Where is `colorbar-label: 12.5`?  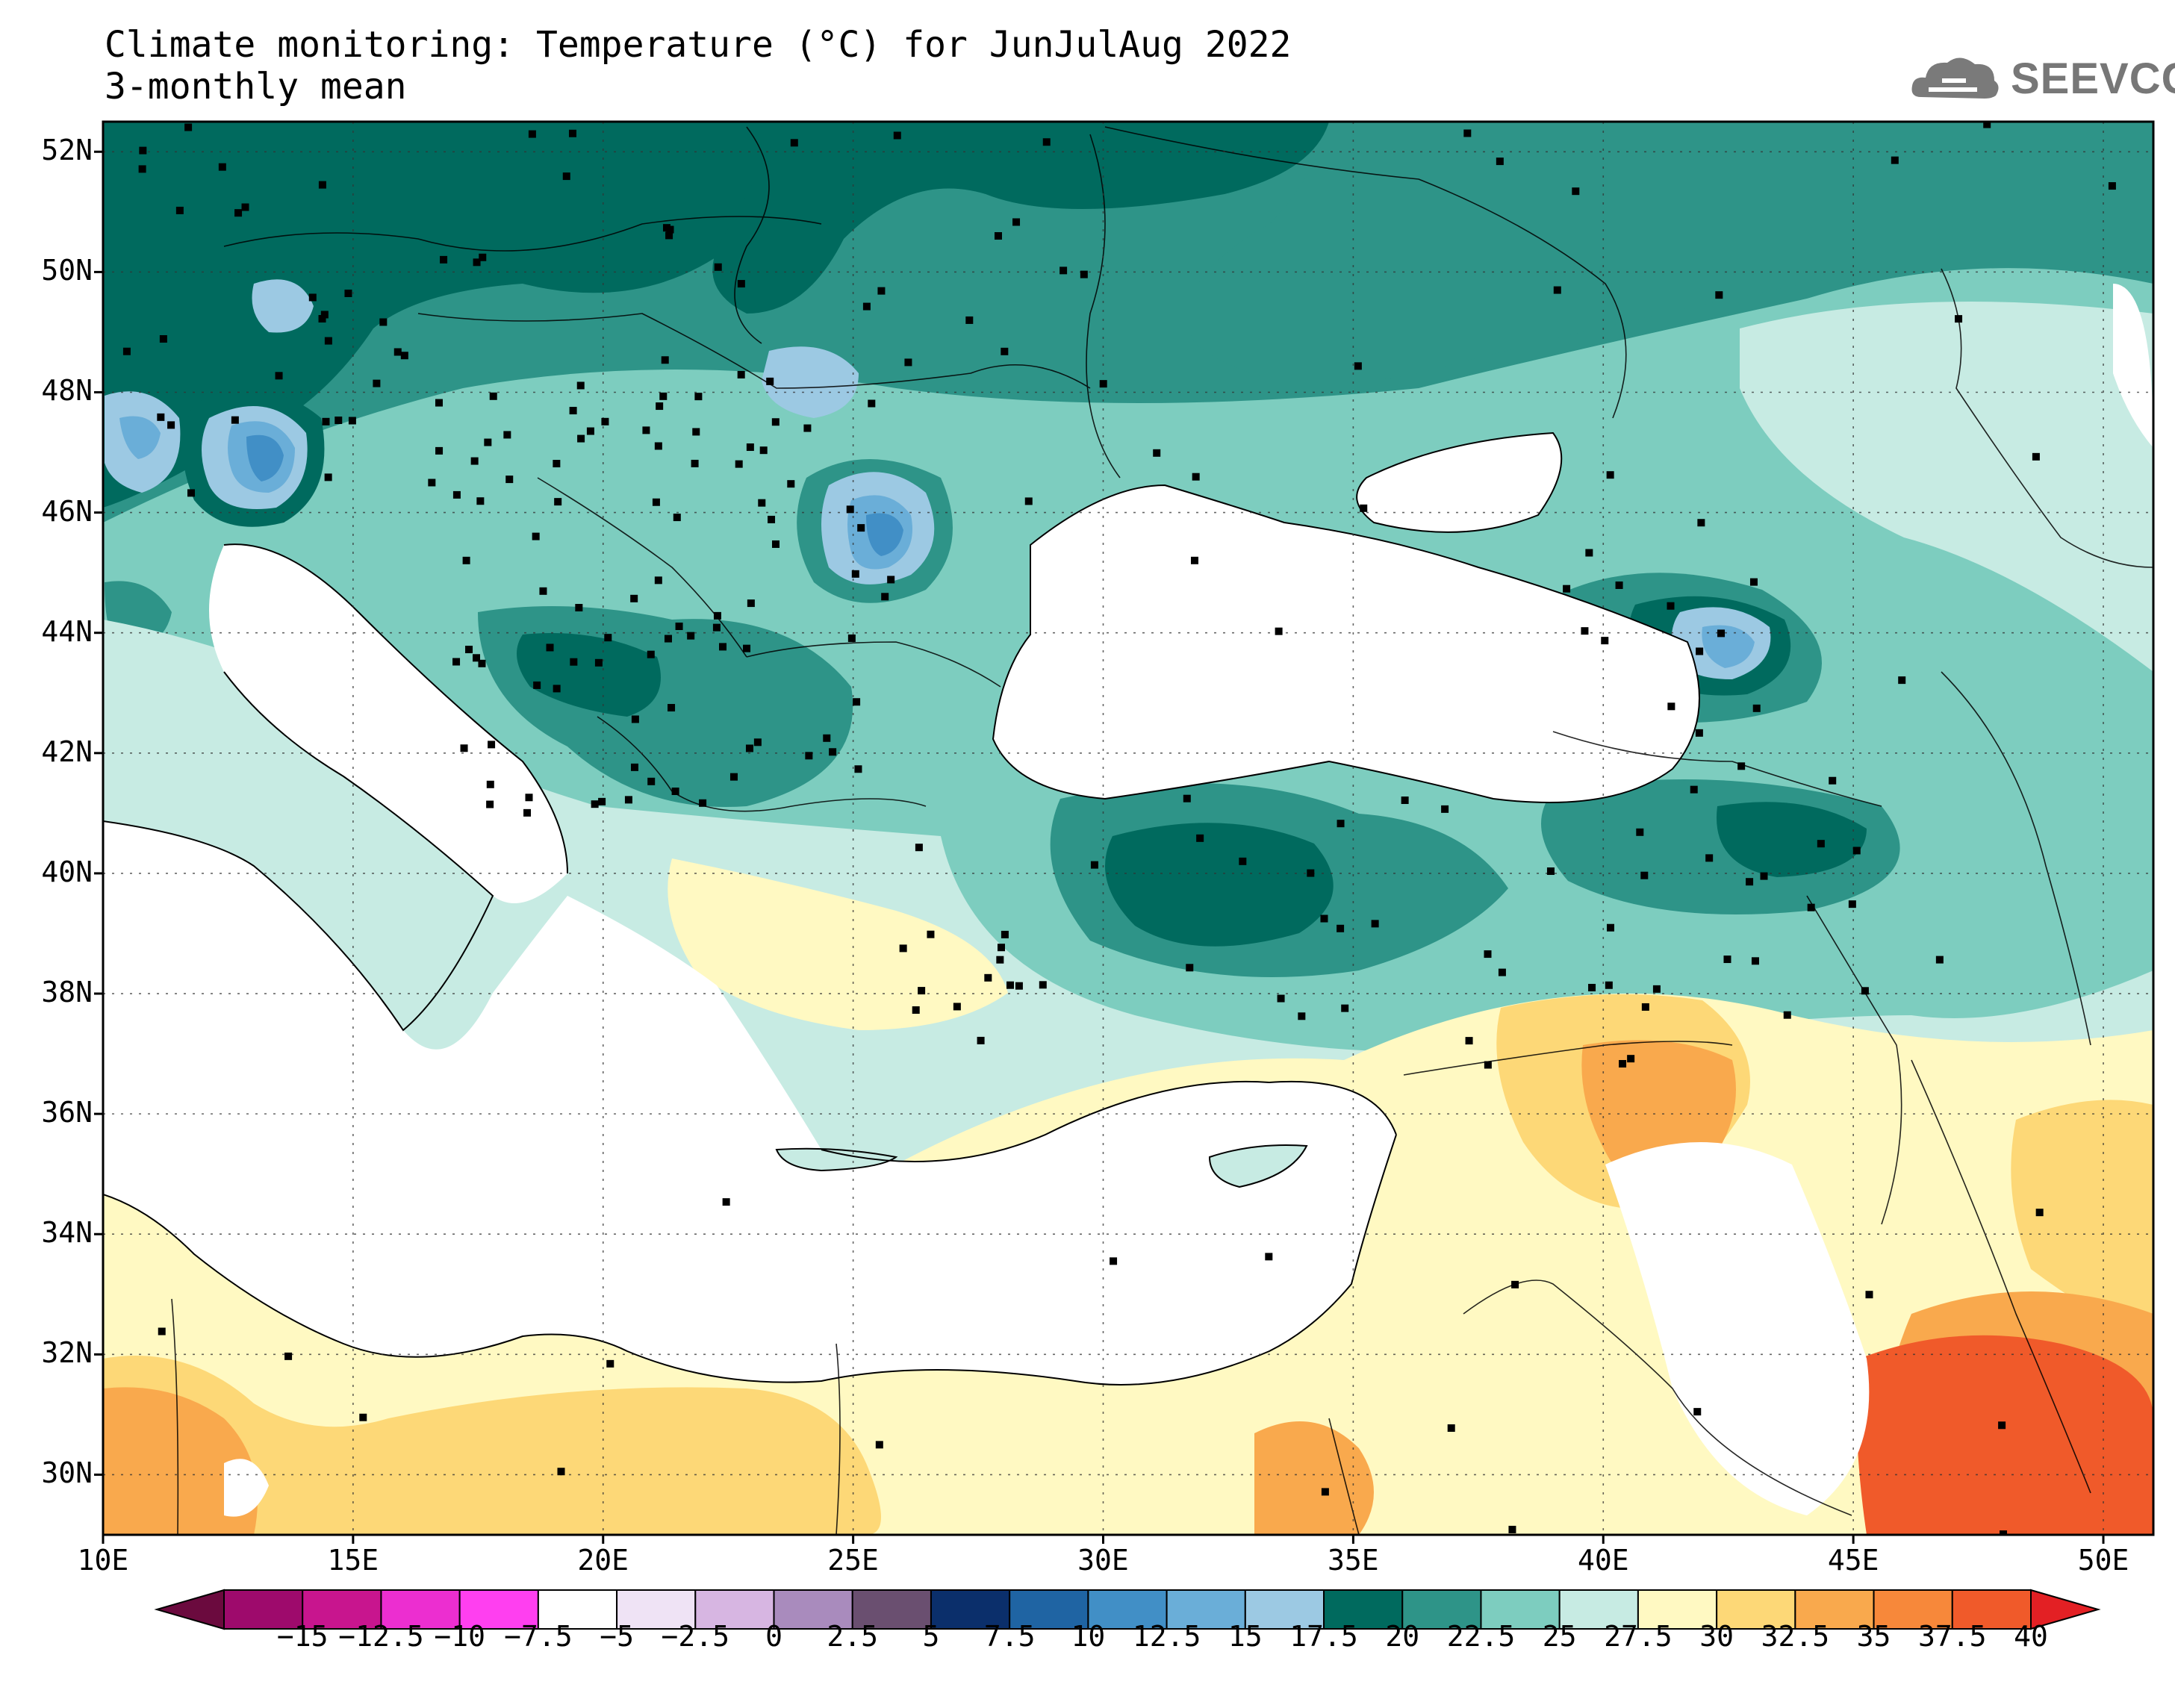 colorbar-label: 12.5 is located at coordinates (1166, 1636).